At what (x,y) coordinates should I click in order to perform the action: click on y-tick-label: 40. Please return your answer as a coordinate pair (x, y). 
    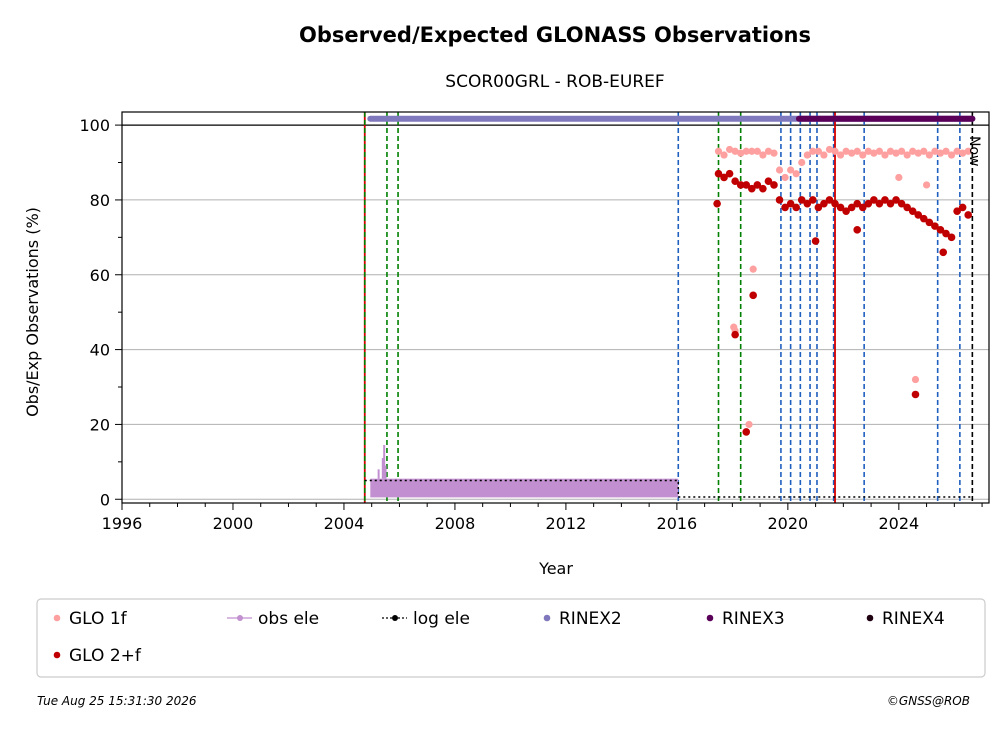
    Looking at the image, I should click on (100, 350).